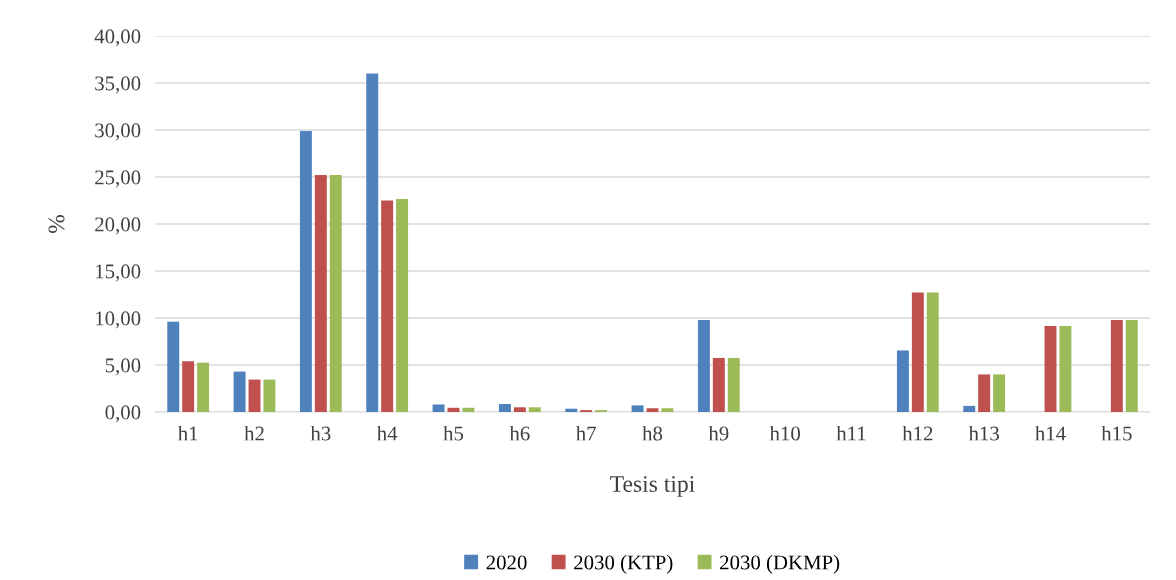 The width and height of the screenshot is (1176, 580). I want to click on y-tick-label: 10,00, so click(118, 320).